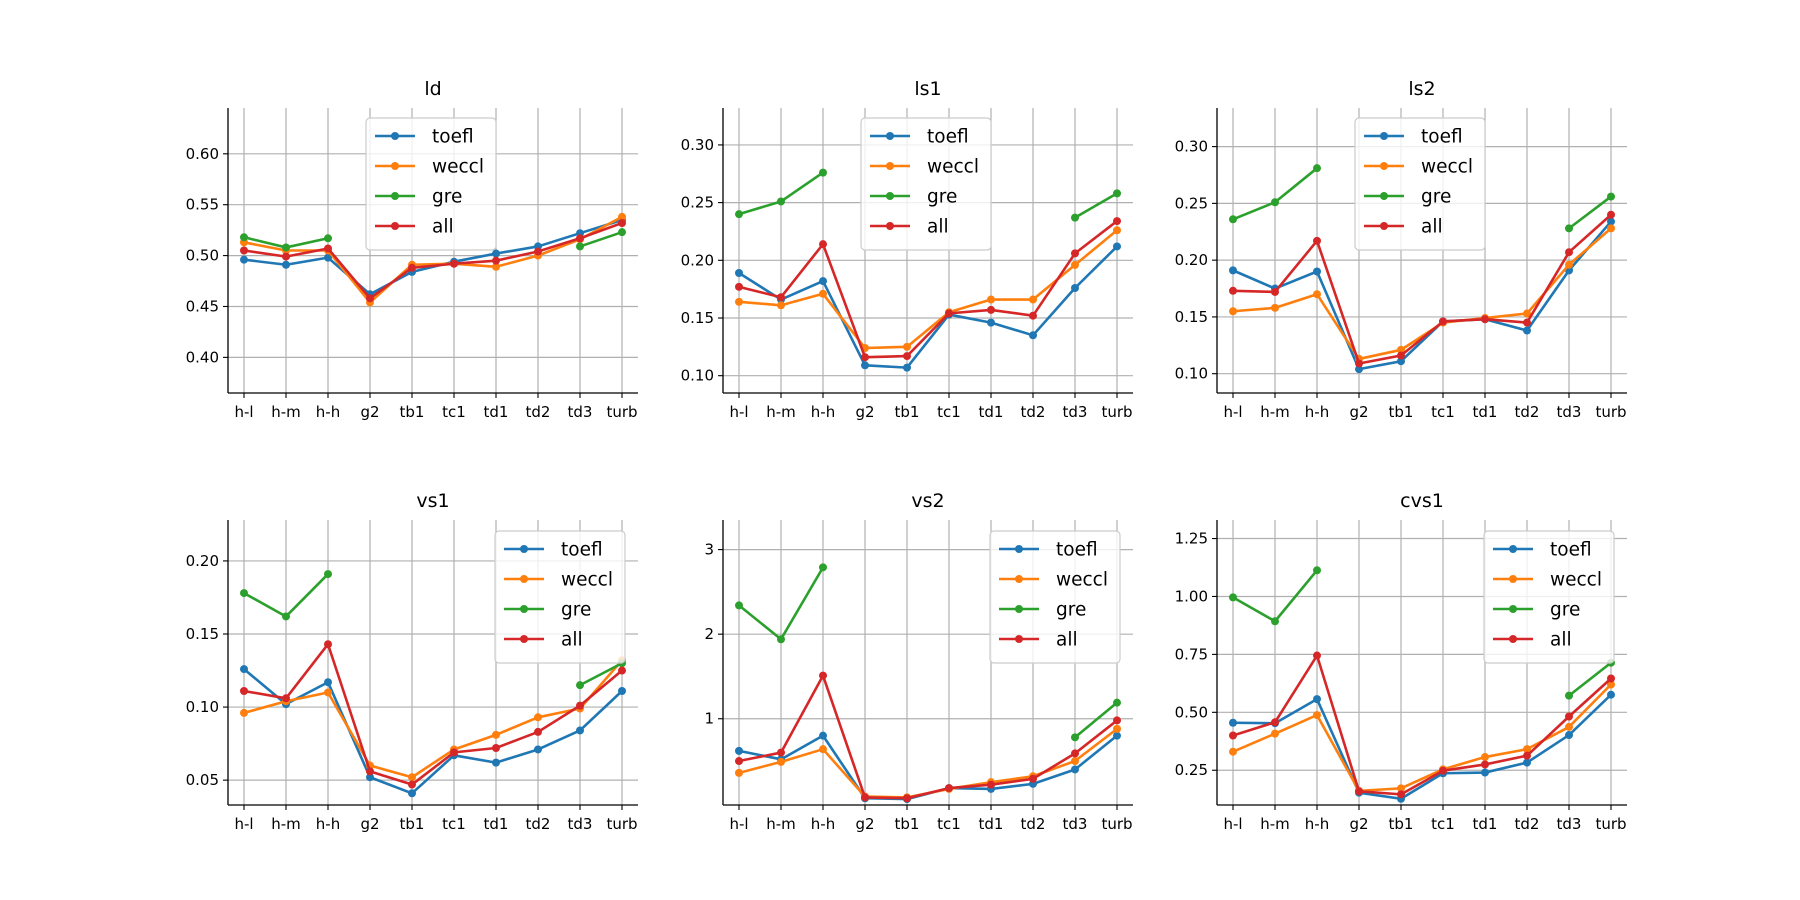  I want to click on y-tick-label: 0.60, so click(202, 154).